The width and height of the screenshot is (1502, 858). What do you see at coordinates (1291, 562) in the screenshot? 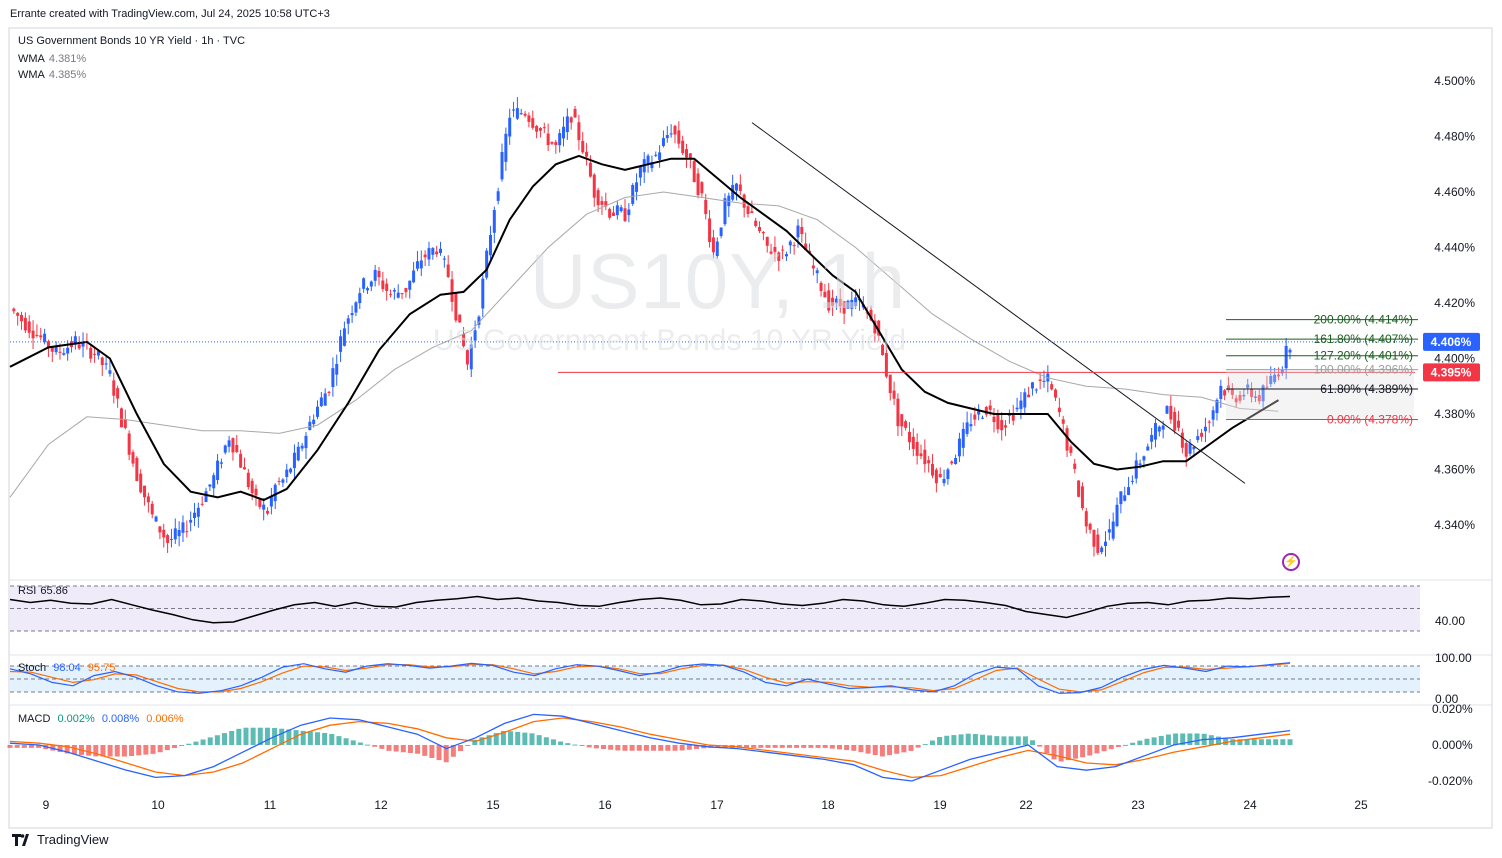
I see `flash-icon: ⚡` at bounding box center [1291, 562].